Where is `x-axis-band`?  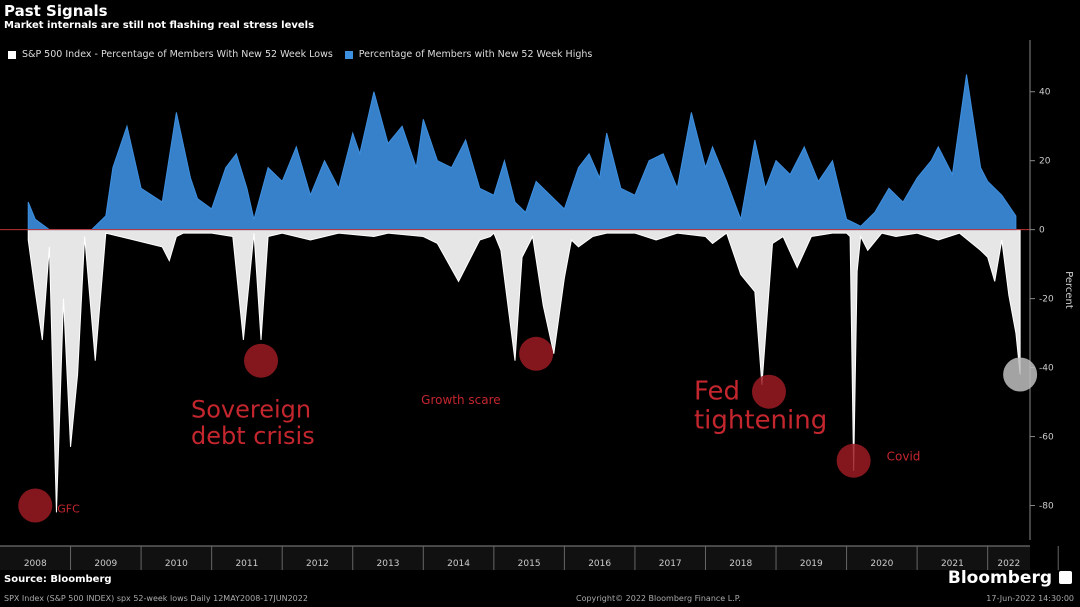
x-axis-band is located at coordinates (515, 558).